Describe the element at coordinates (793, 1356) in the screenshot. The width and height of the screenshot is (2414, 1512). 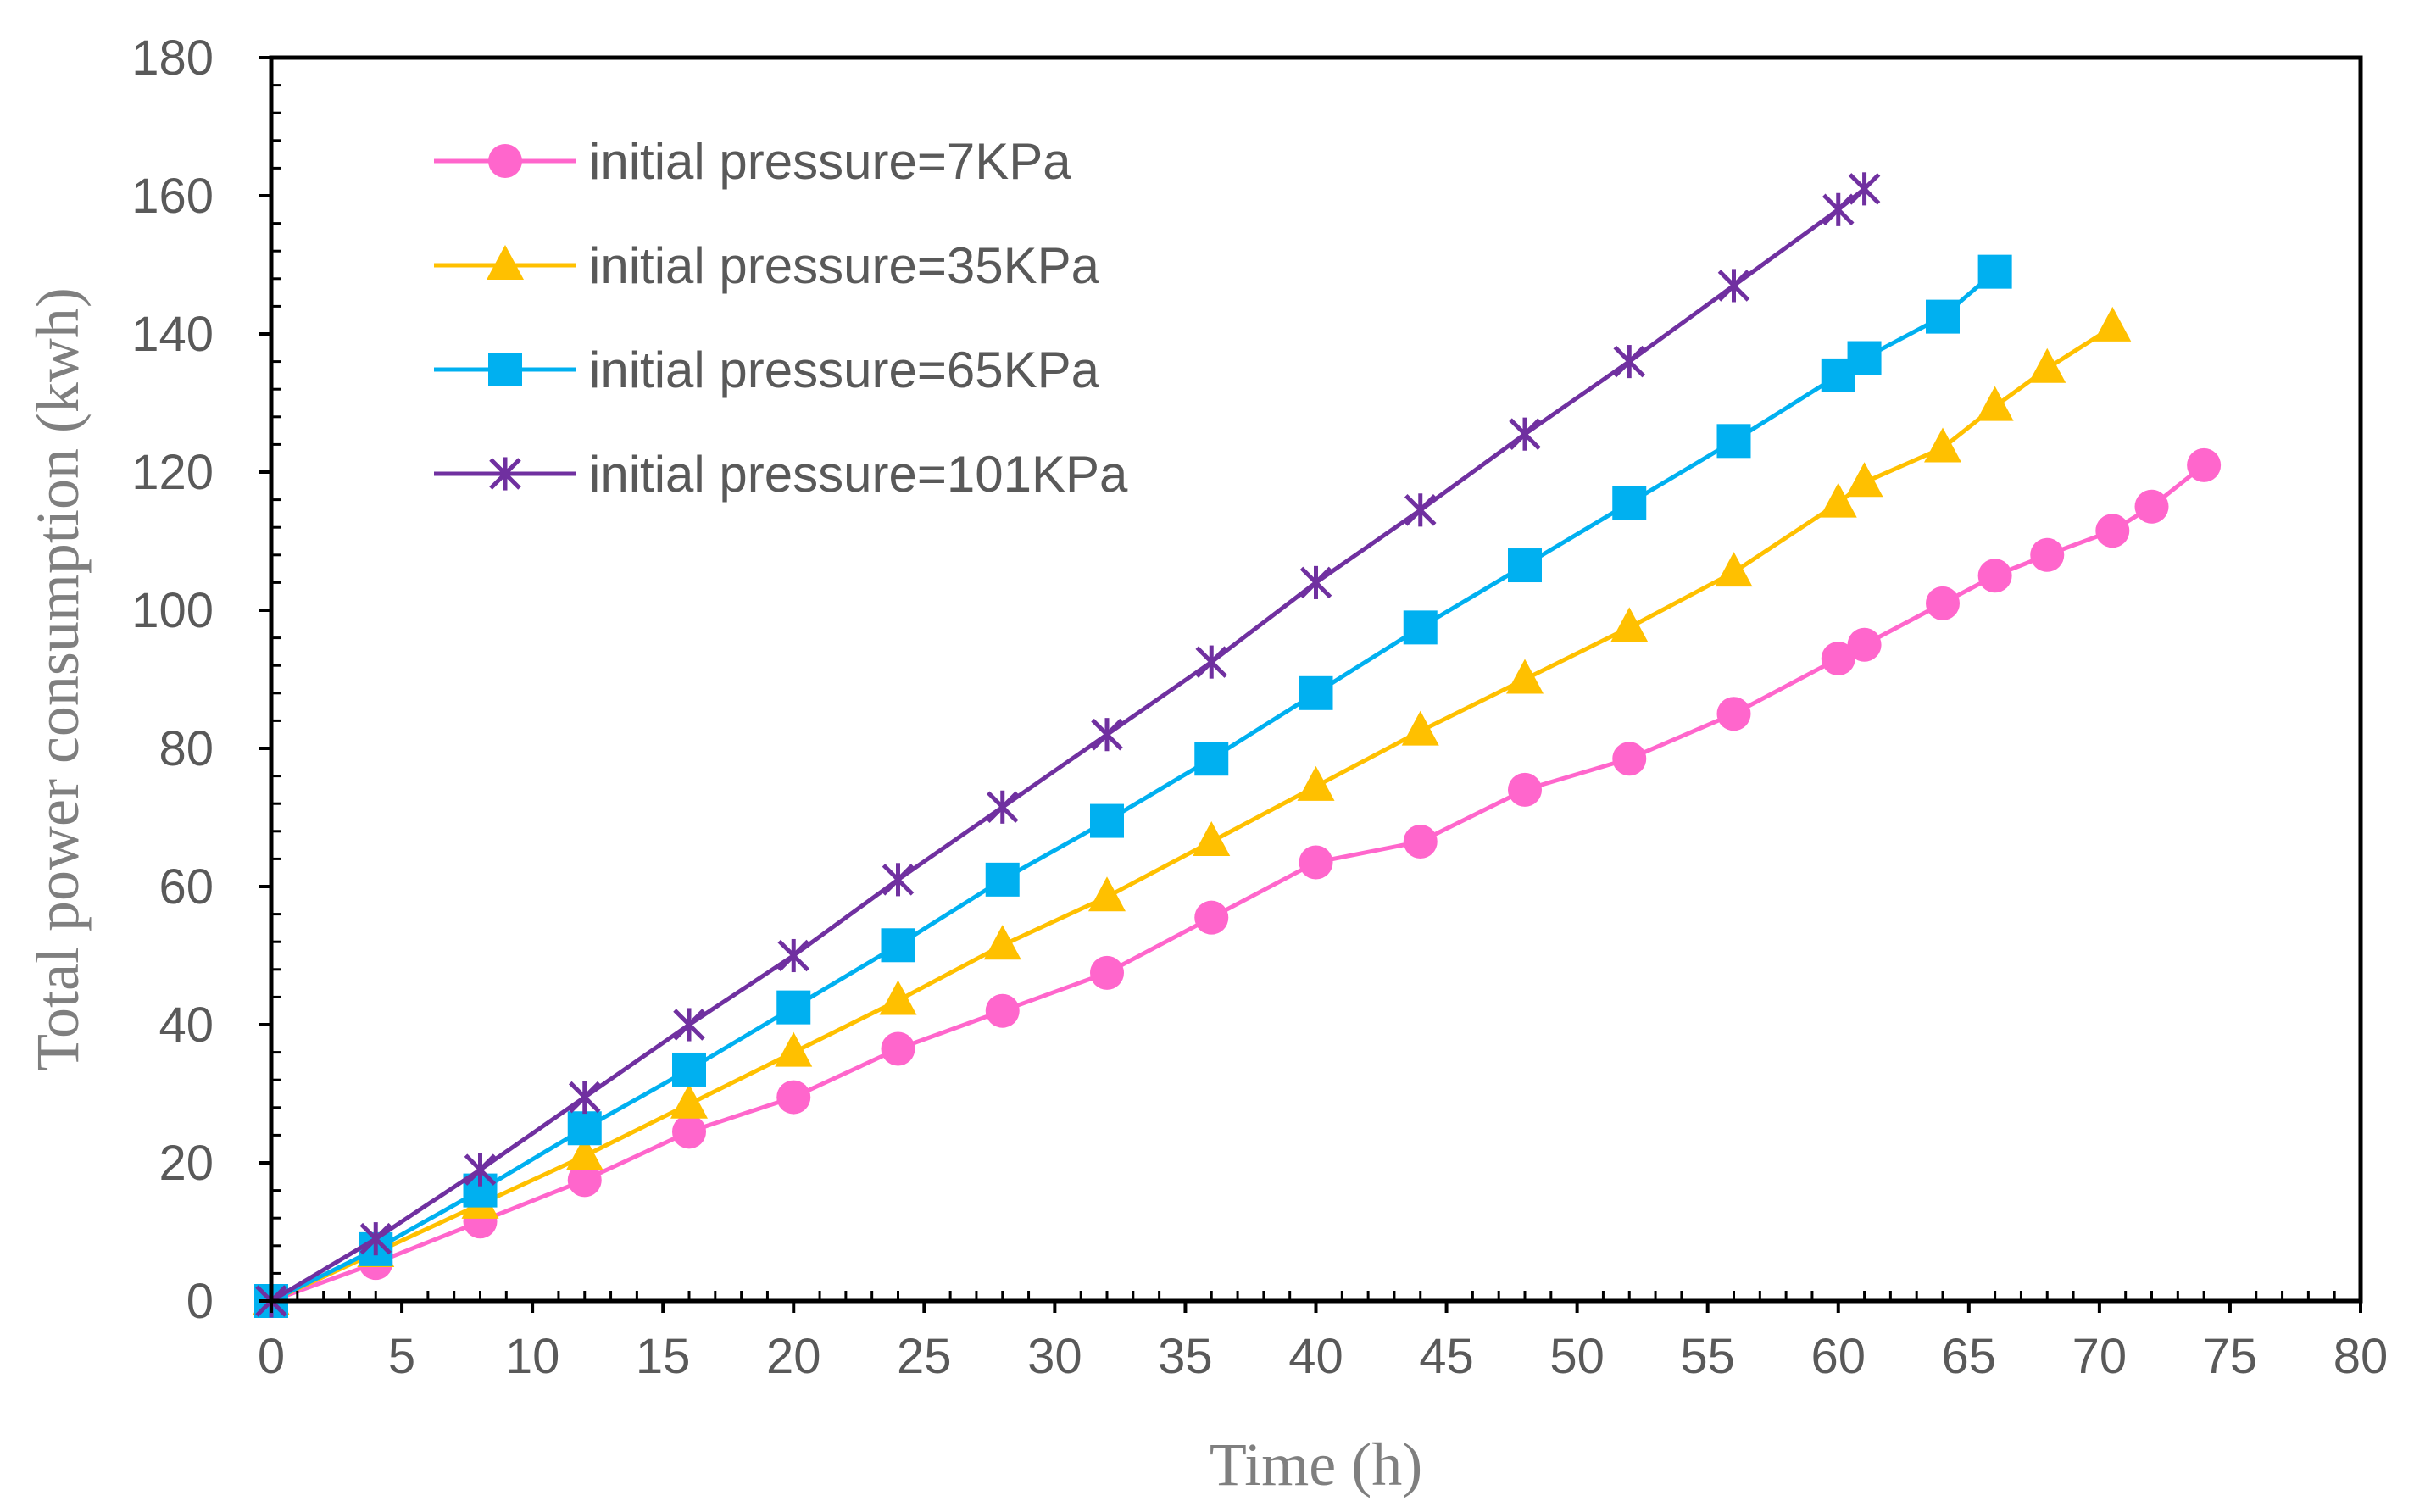
I see `x-tick-label: 20` at that location.